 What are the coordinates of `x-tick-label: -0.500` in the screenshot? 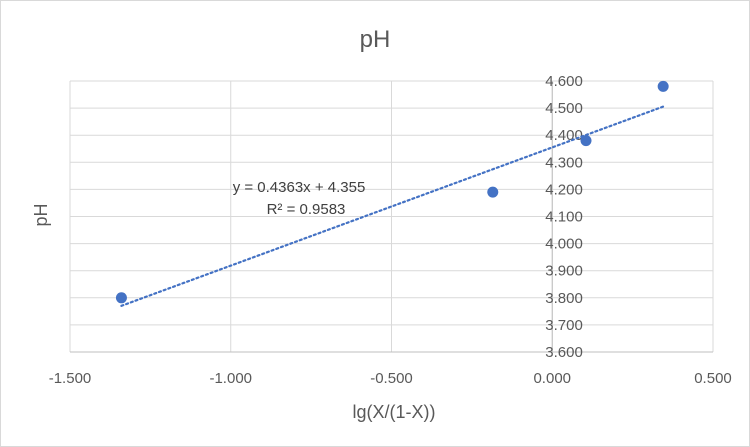 It's located at (391, 378).